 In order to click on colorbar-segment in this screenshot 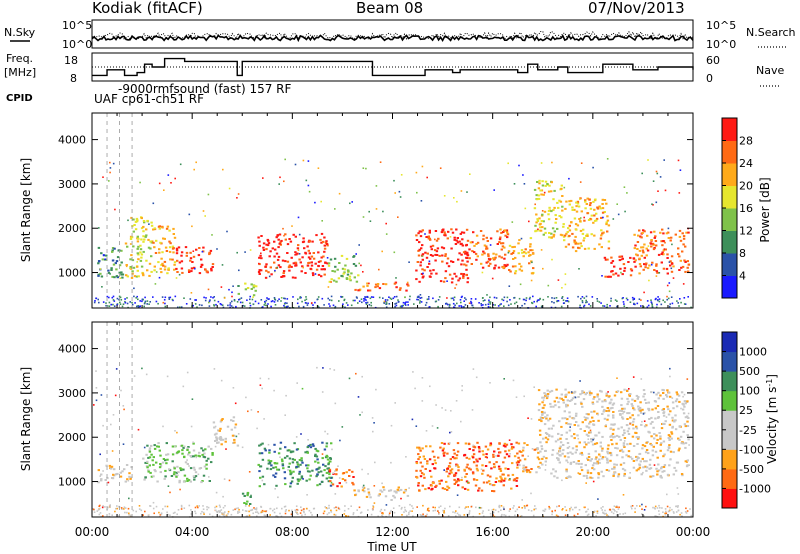, I will do `click(729, 400)`.